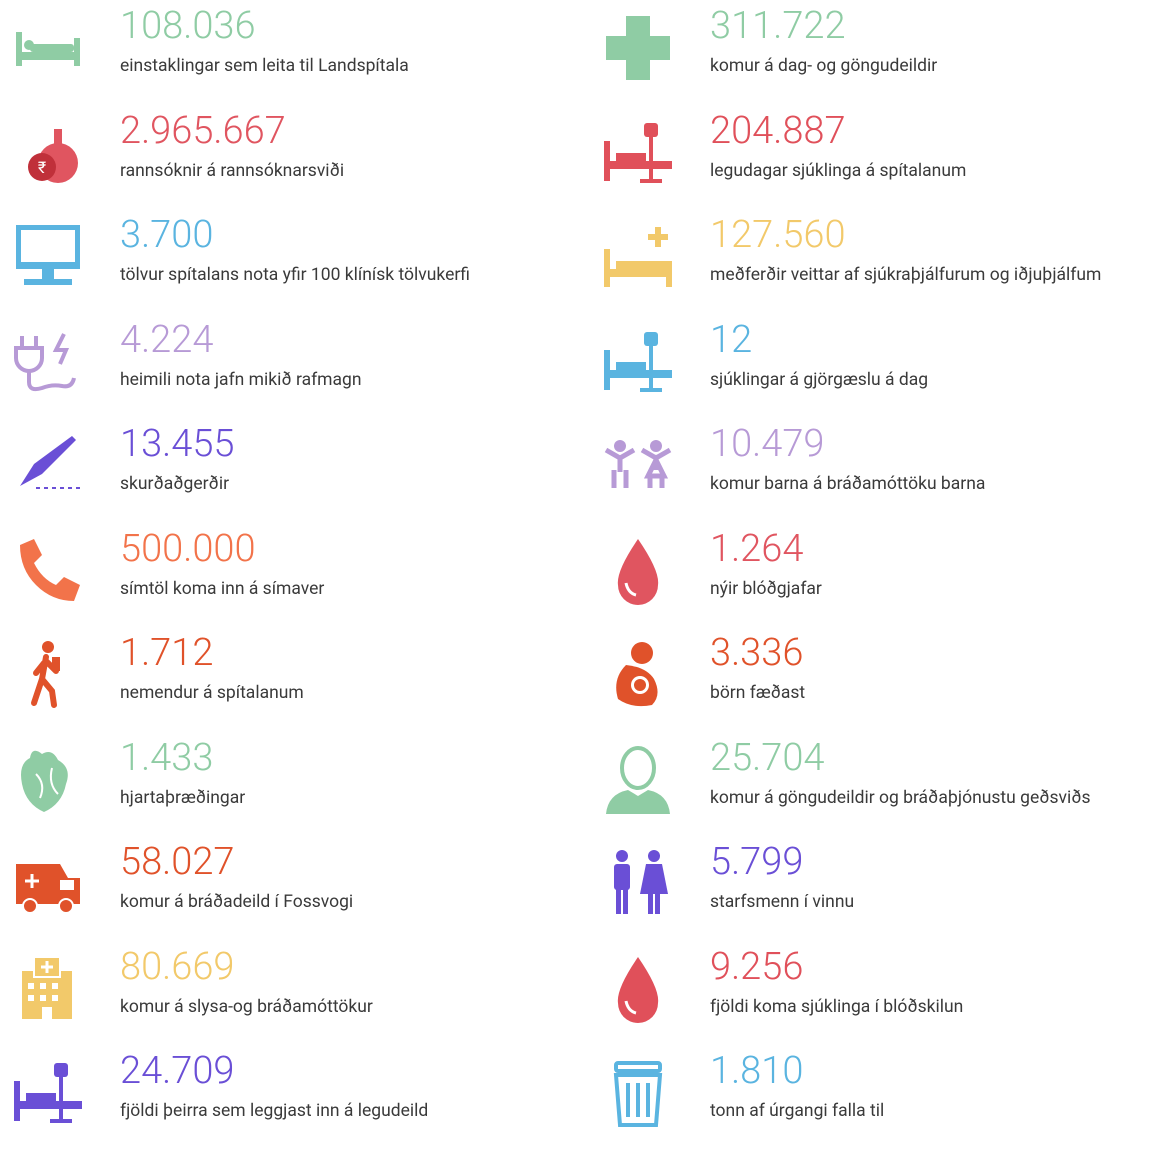 This screenshot has height=1149, width=1170. Describe the element at coordinates (45, 361) in the screenshot. I see `icon-plug` at that location.